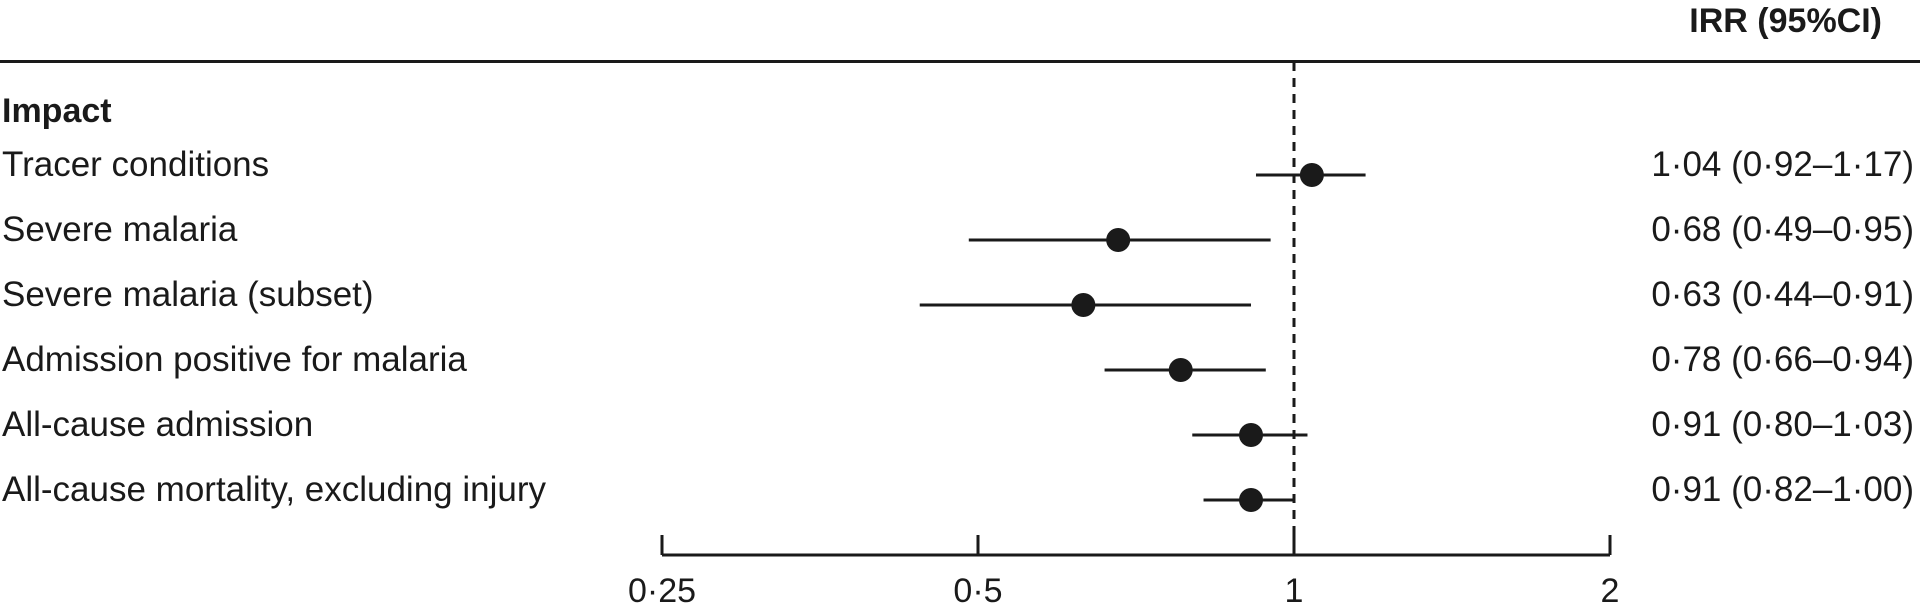 The height and width of the screenshot is (612, 1920). What do you see at coordinates (120, 229) in the screenshot?
I see `row-label: Severe malaria` at bounding box center [120, 229].